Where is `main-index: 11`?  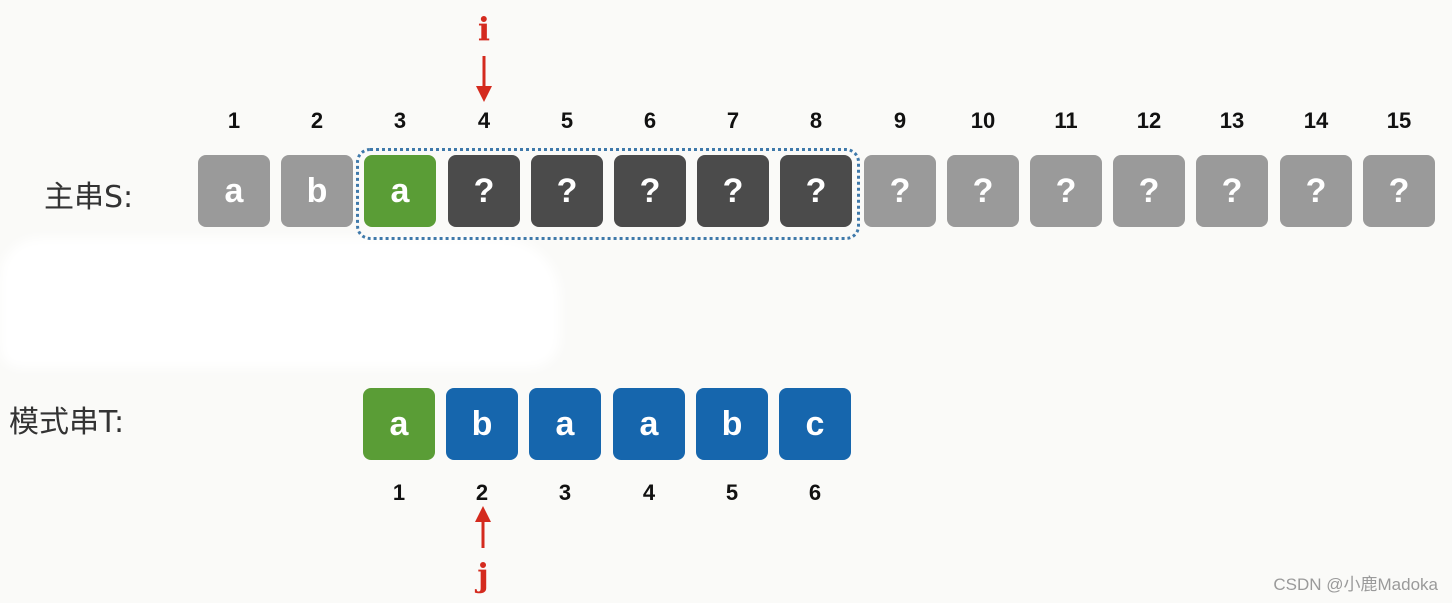
main-index: 11 is located at coordinates (1066, 120).